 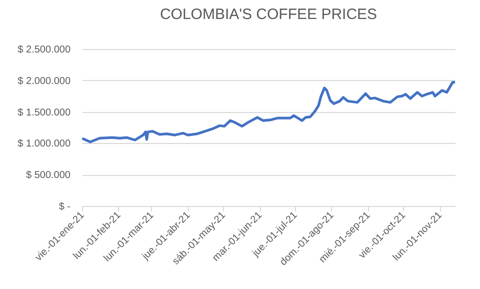 I want to click on y-tick-label: $ -, so click(x=64, y=207).